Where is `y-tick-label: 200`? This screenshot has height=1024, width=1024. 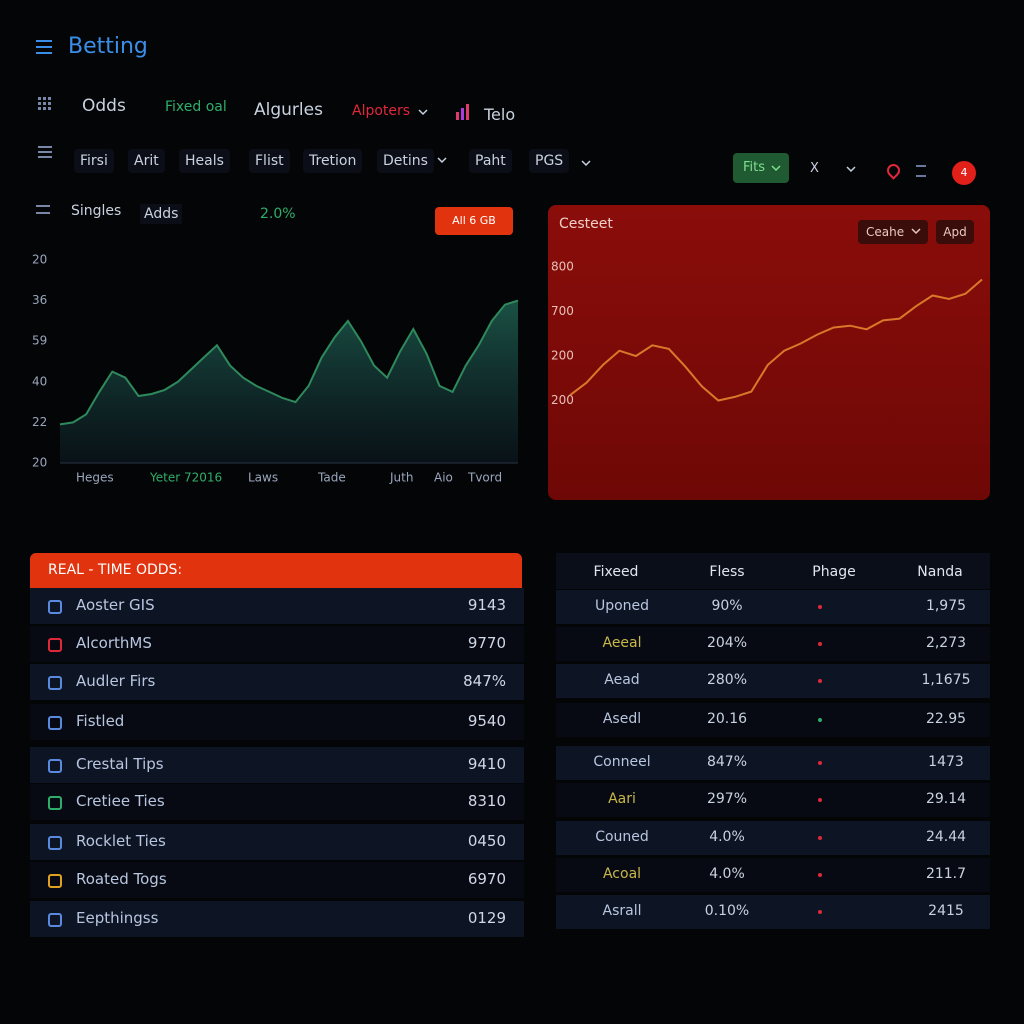
y-tick-label: 200 is located at coordinates (562, 356).